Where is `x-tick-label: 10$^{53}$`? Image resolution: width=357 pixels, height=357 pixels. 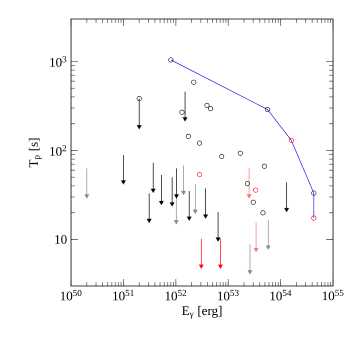 x-tick-label: 10$^{53}$ is located at coordinates (228, 295).